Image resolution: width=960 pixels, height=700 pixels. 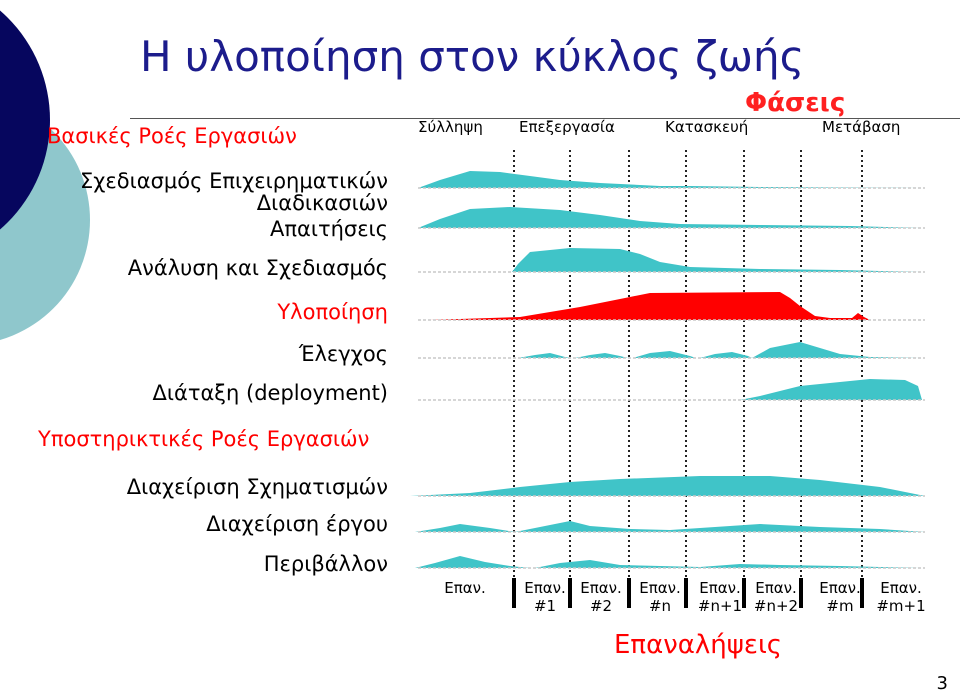 I want to click on requirements-effort, so click(x=669, y=217).